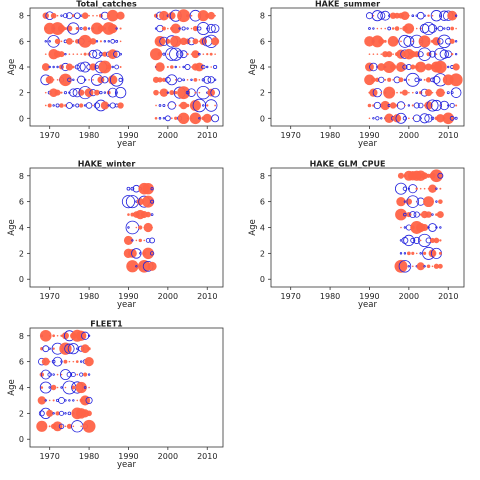 This screenshot has height=480, width=480. I want to click on y-tick-label: 8, so click(21, 176).